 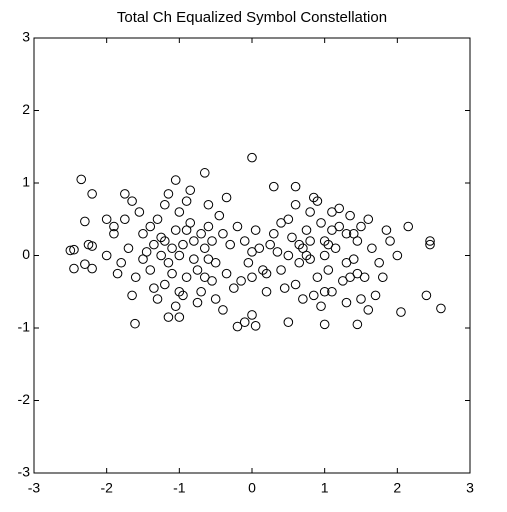 I want to click on chart-title: Total Ch Equalized Symbol Constellation, so click(x=252, y=17).